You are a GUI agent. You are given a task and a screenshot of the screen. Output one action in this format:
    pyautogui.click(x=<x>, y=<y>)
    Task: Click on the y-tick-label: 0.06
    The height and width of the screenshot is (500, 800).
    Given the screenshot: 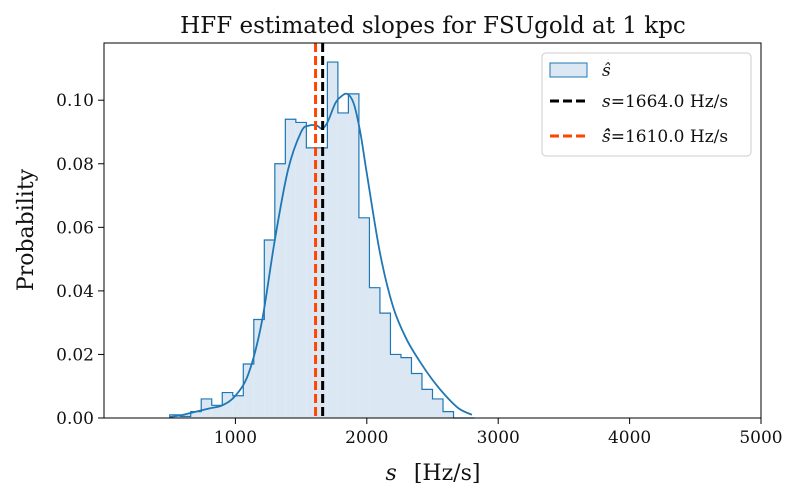 What is the action you would take?
    pyautogui.click(x=75, y=228)
    